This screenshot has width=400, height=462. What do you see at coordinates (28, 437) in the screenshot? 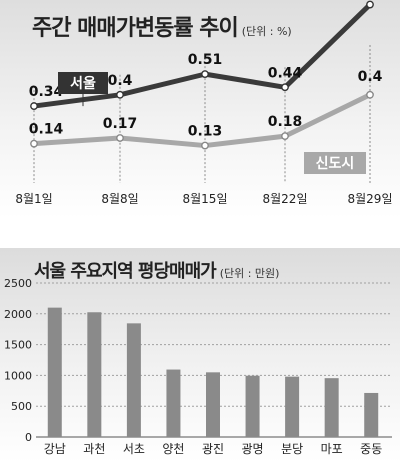
I see `y-tick-label: 0` at bounding box center [28, 437].